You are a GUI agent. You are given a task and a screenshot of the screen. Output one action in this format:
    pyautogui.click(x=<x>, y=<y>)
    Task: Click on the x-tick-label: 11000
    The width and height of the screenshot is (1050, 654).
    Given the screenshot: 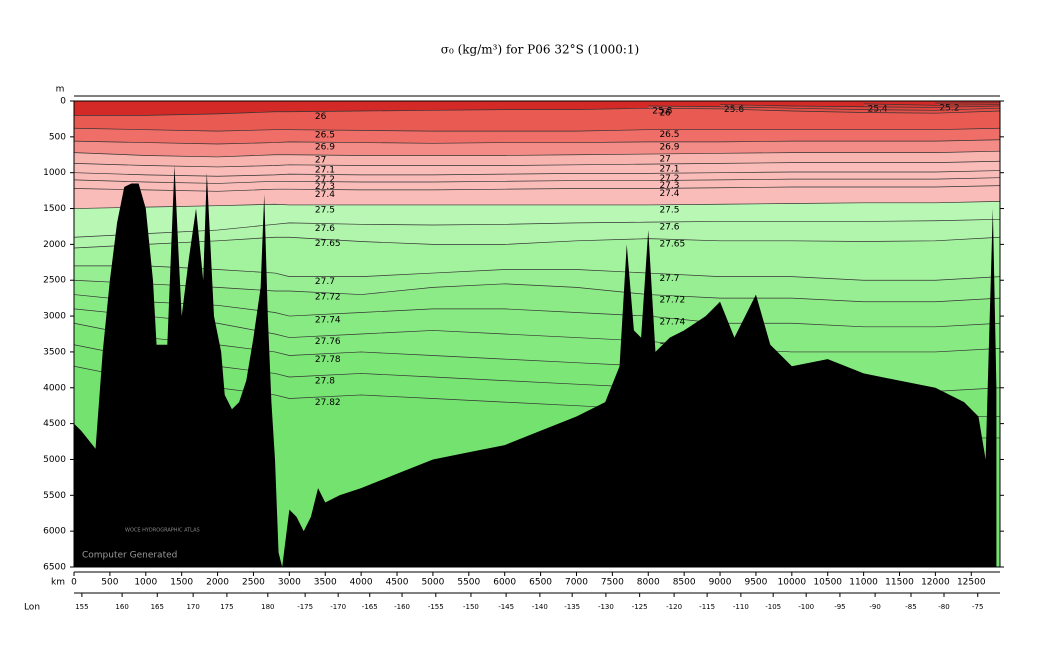 What is the action you would take?
    pyautogui.click(x=863, y=583)
    